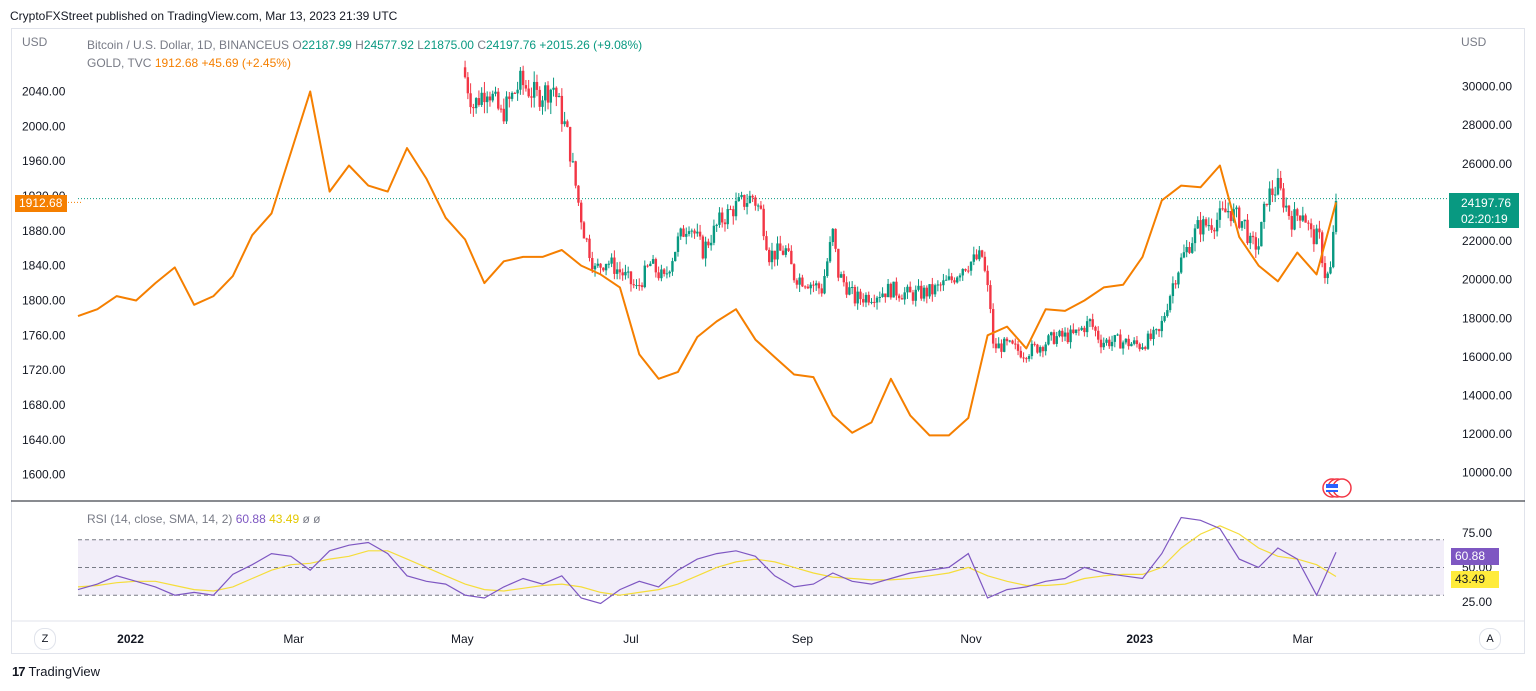 This screenshot has height=691, width=1536. What do you see at coordinates (1475, 579) in the screenshot?
I see `rsi-ma-badge: 43.49` at bounding box center [1475, 579].